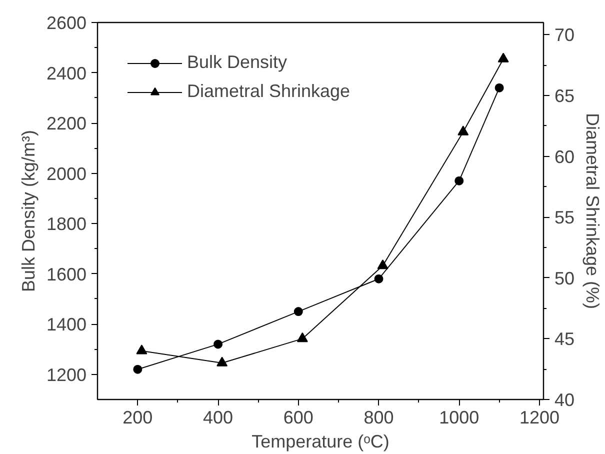  I want to click on y-tick-label: 2400, so click(66, 73).